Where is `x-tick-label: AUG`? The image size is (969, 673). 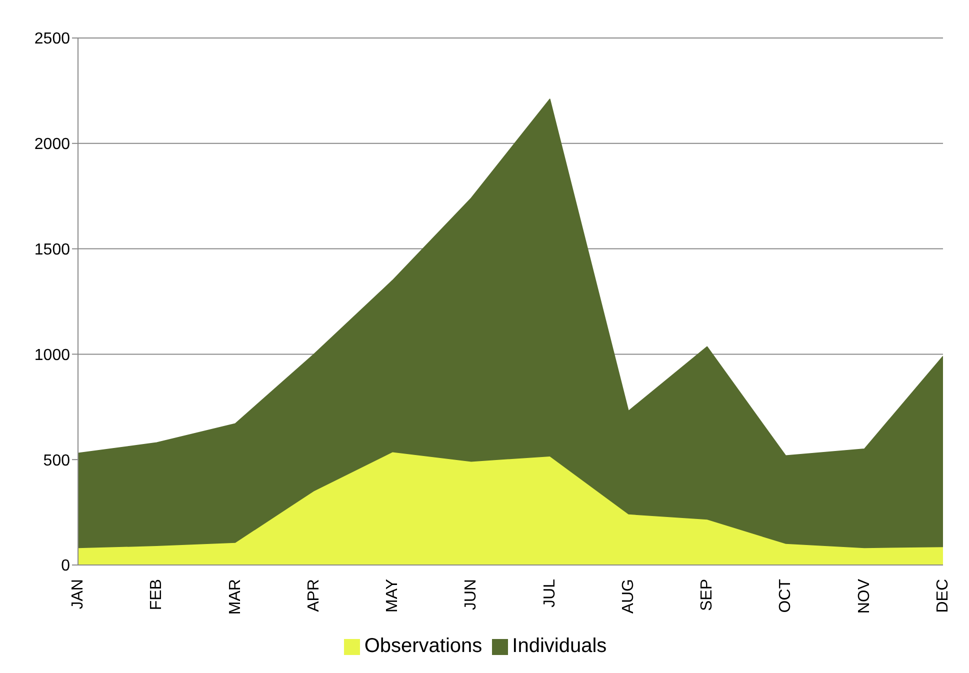 x-tick-label: AUG is located at coordinates (628, 596).